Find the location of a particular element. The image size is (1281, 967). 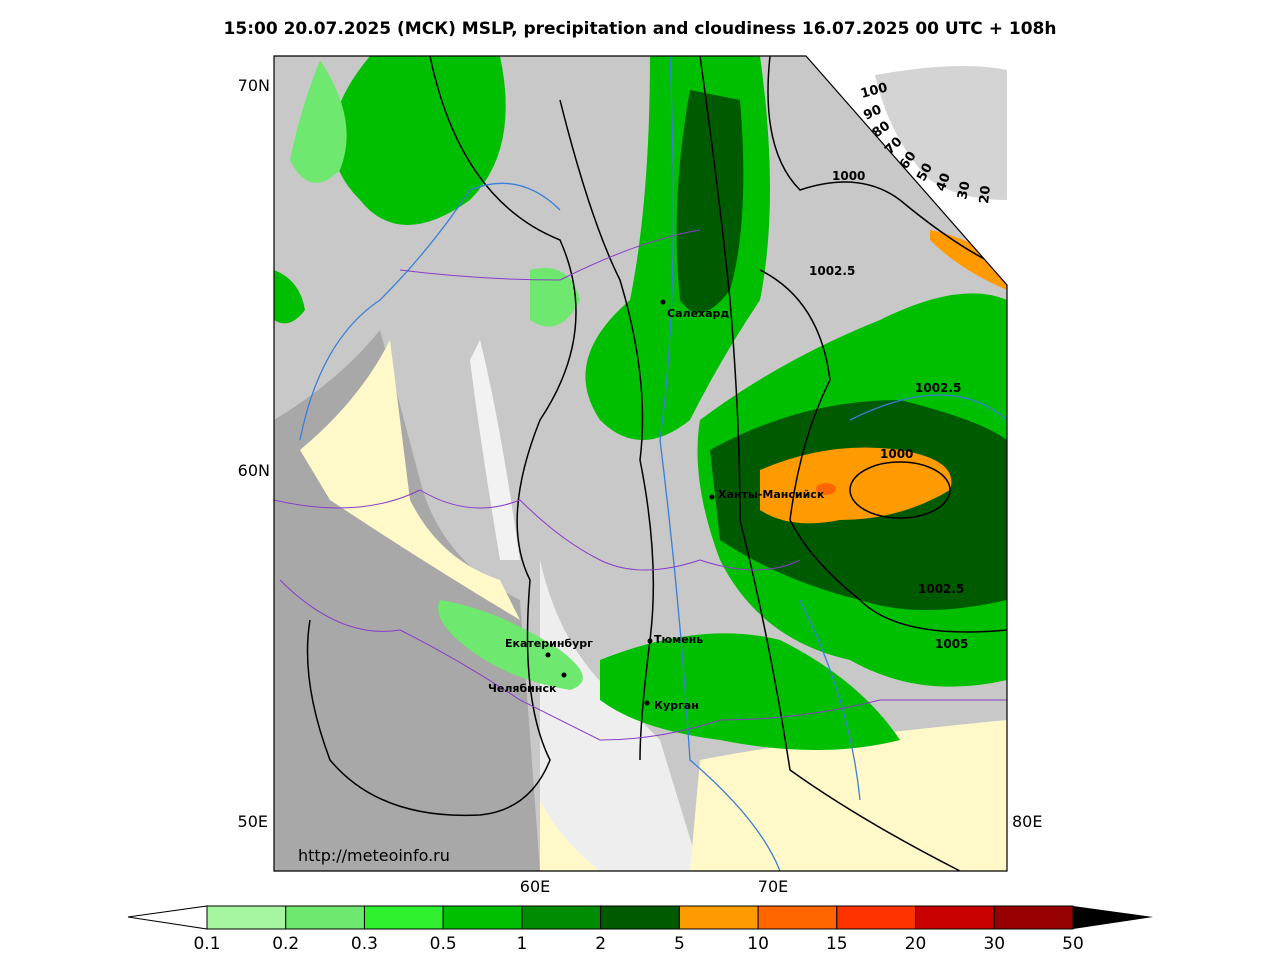

colorbar-tick: 30 is located at coordinates (994, 944).